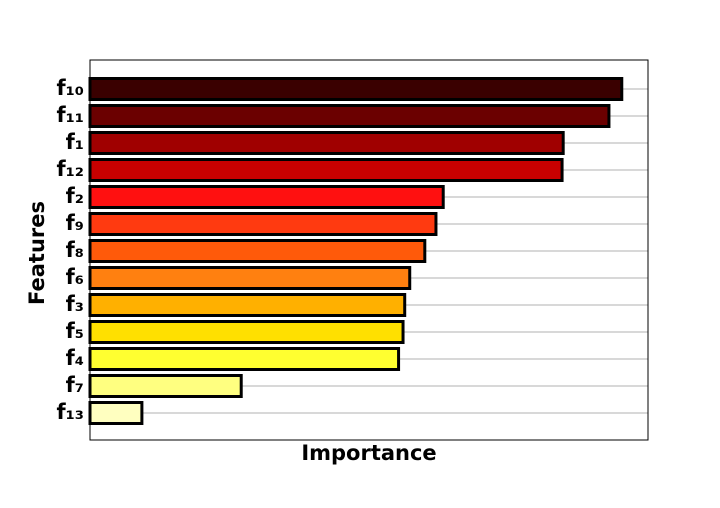 The height and width of the screenshot is (508, 720). What do you see at coordinates (368, 453) in the screenshot?
I see `x-axis-label: Importance` at bounding box center [368, 453].